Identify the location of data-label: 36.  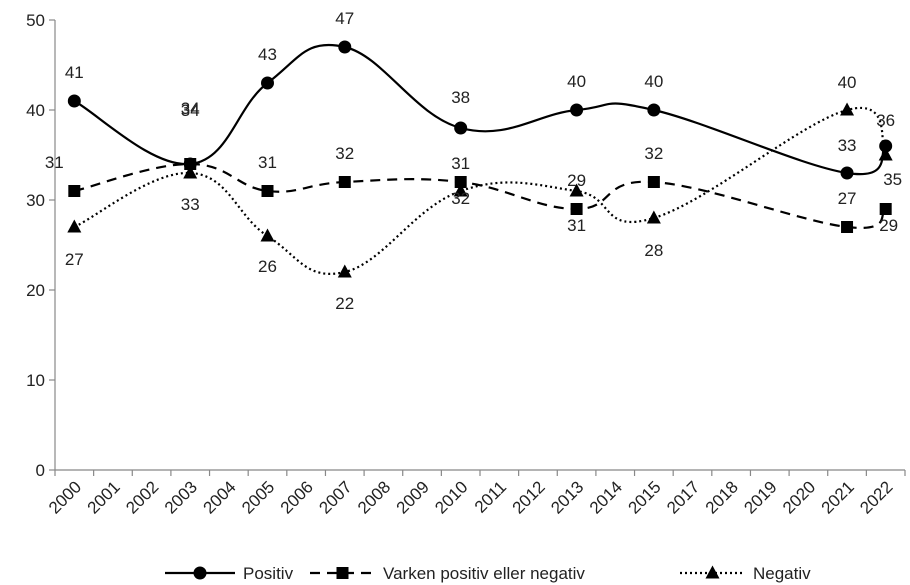
(885, 120).